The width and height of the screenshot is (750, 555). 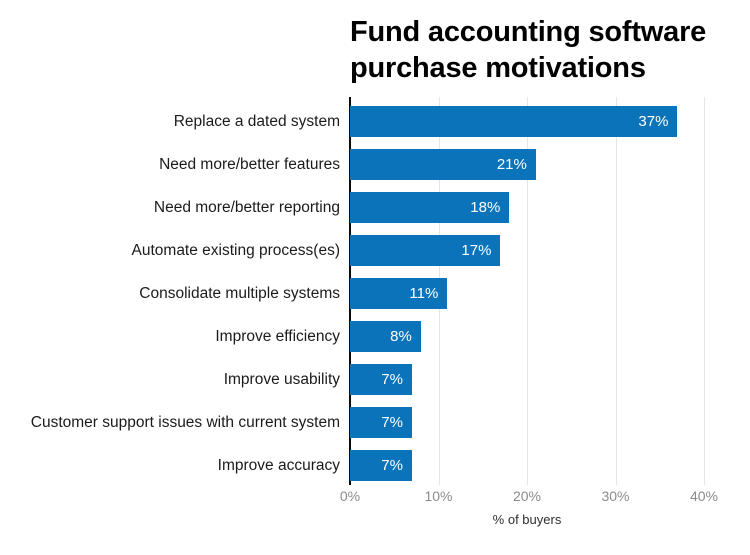 I want to click on chart-row: Improve usability 7%, so click(x=352, y=379).